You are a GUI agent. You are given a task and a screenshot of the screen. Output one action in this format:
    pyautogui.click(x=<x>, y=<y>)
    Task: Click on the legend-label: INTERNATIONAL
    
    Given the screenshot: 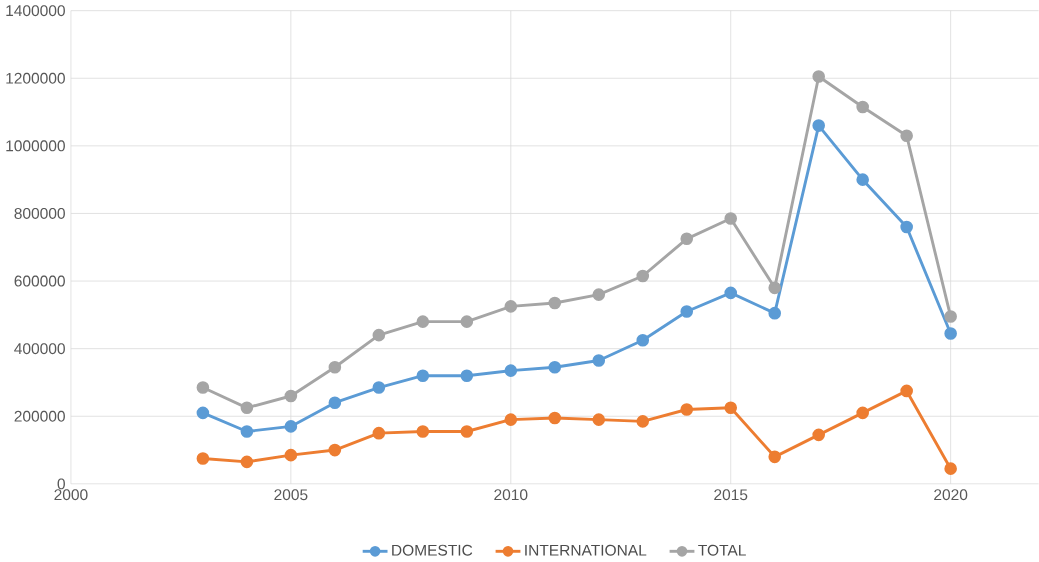 What is the action you would take?
    pyautogui.click(x=586, y=550)
    